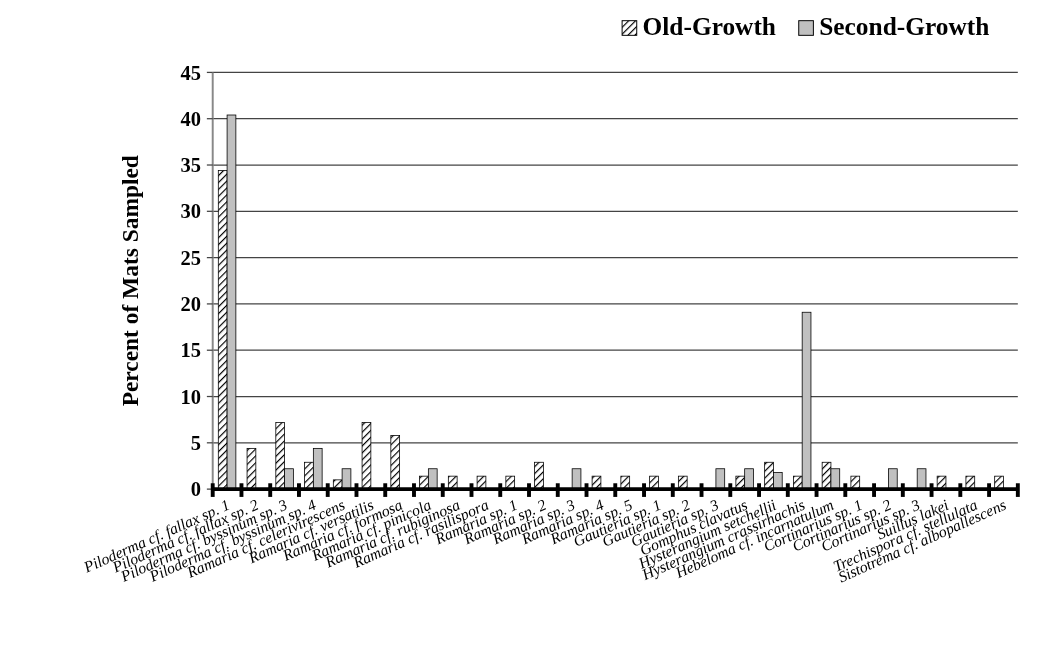 This screenshot has width=1050, height=664. Describe the element at coordinates (190, 396) in the screenshot. I see `y-tick-label: 10` at that location.